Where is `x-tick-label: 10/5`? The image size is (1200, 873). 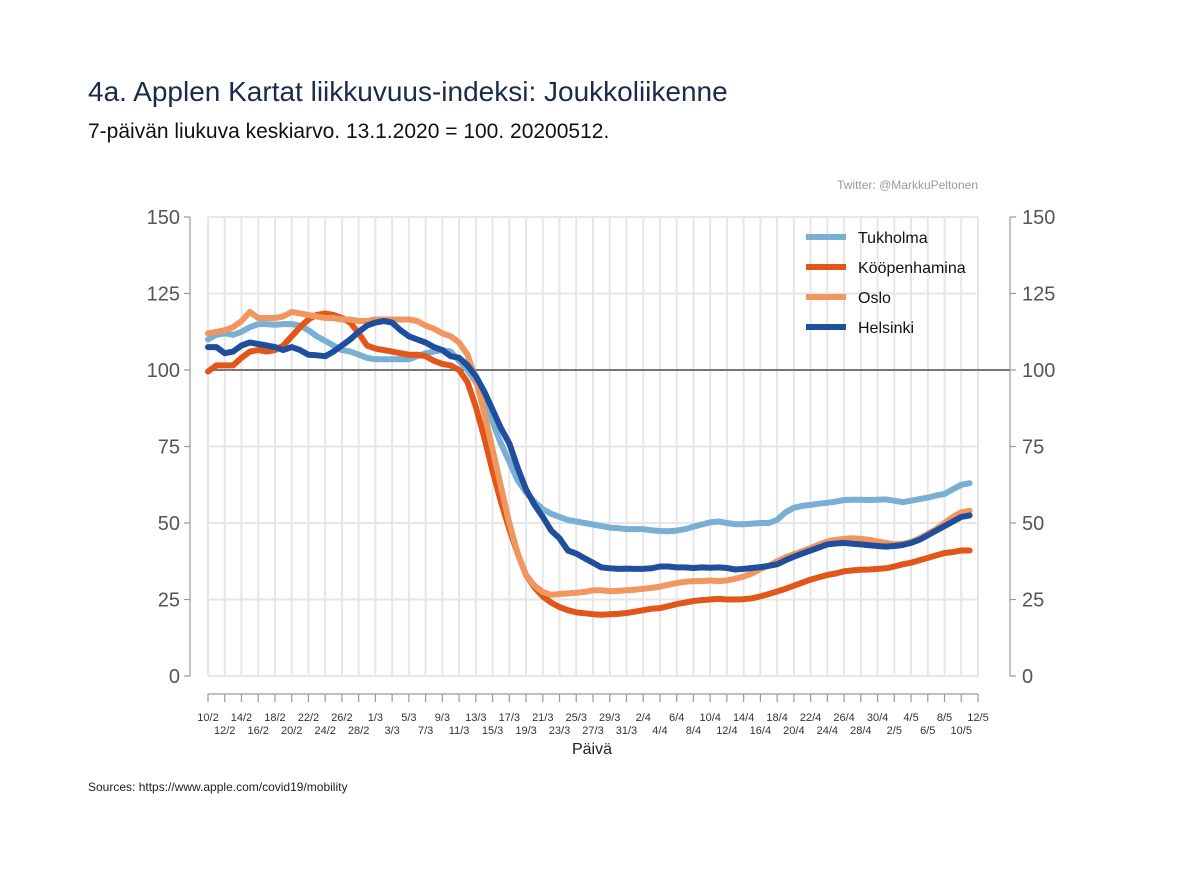 x-tick-label: 10/5 is located at coordinates (961, 731).